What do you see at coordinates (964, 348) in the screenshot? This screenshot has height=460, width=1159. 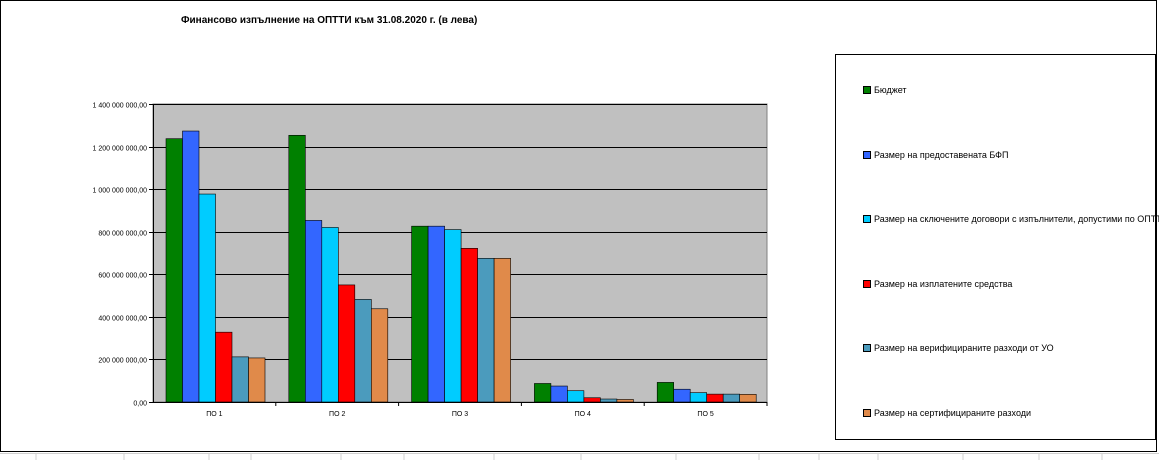 I see `legend-label: Размер на верифицираните разходи от УО` at bounding box center [964, 348].